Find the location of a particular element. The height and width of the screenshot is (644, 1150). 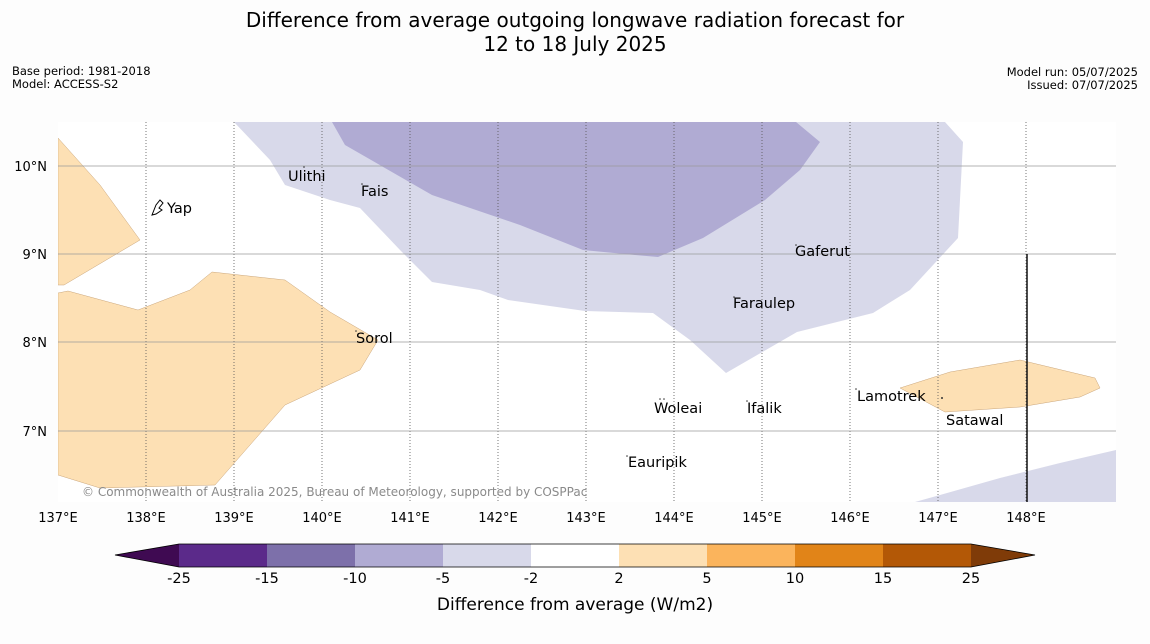

title-line-2: 12 to 18 July 2025 is located at coordinates (575, 44).